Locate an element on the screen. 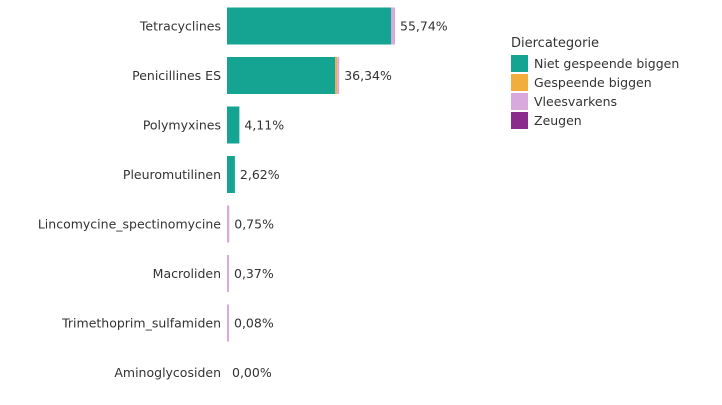 Image resolution: width=722 pixels, height=405 pixels. legend-item-label: Vleesvarkens is located at coordinates (575, 101).